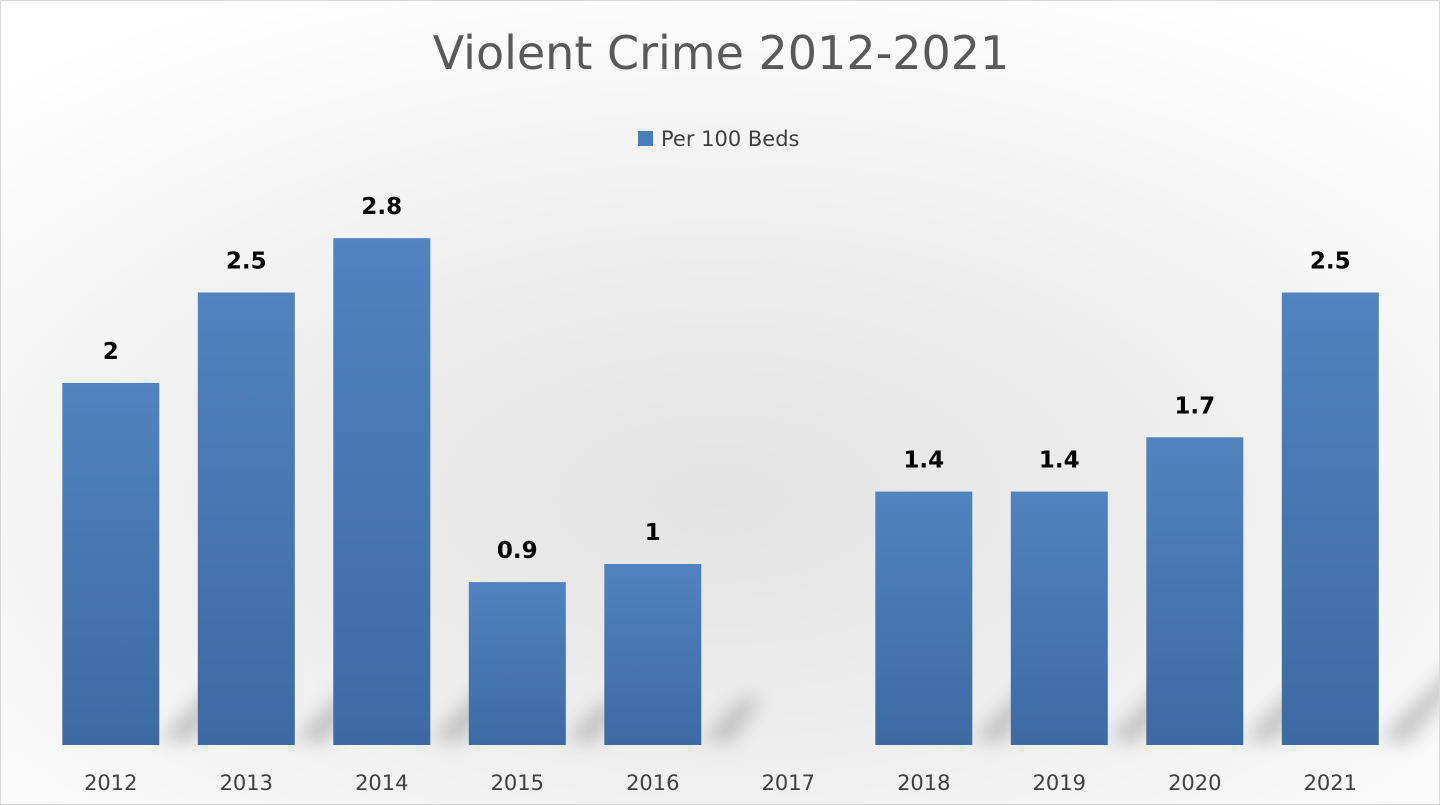 The height and width of the screenshot is (805, 1440). Describe the element at coordinates (110, 783) in the screenshot. I see `x-tick-label-2012: 2012` at that location.